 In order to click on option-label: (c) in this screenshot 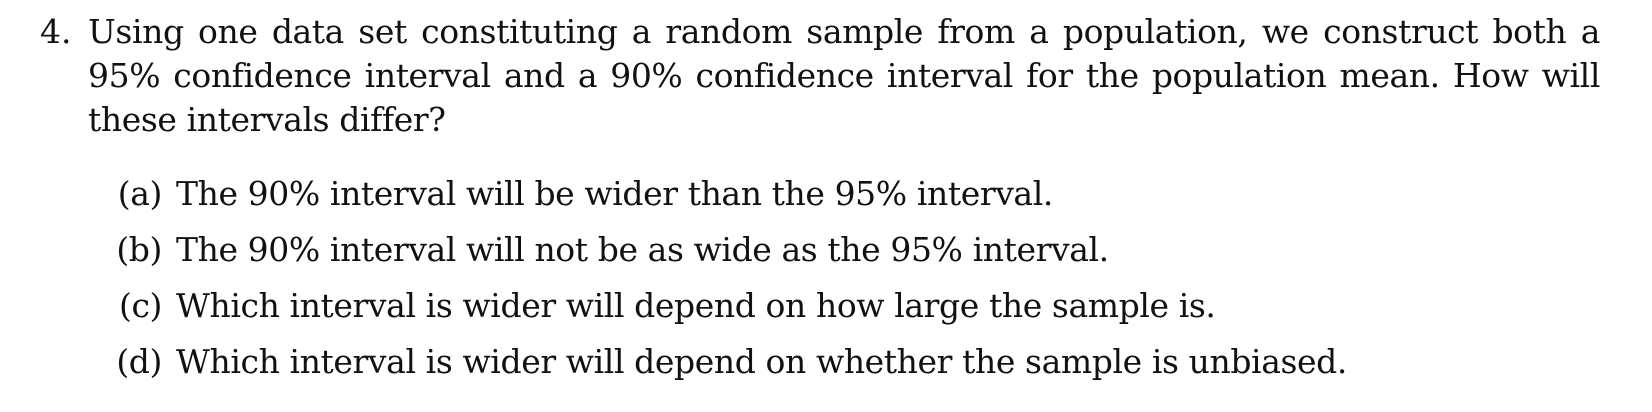, I will do `click(140, 305)`.